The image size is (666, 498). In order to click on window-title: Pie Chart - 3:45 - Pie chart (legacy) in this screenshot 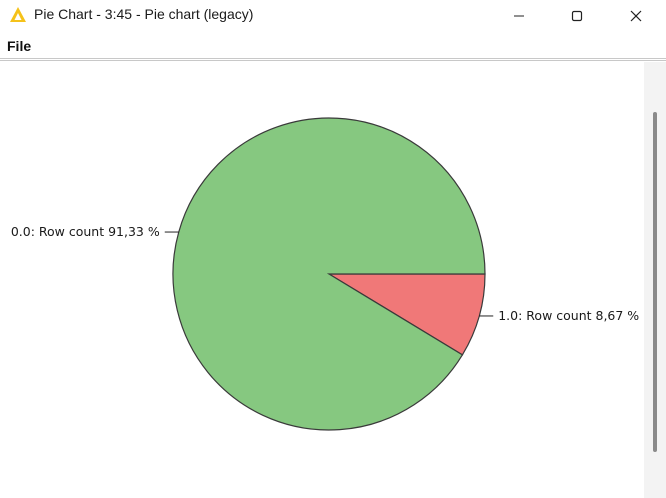, I will do `click(144, 14)`.